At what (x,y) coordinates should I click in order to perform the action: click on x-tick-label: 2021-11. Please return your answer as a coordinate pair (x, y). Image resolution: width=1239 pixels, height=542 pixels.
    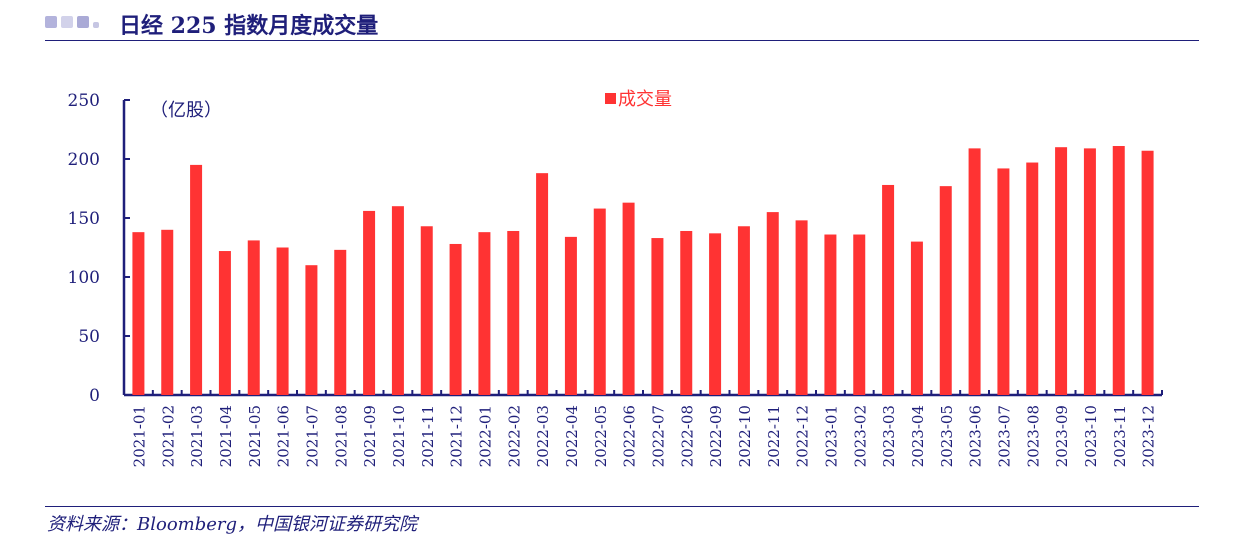
    Looking at the image, I should click on (428, 436).